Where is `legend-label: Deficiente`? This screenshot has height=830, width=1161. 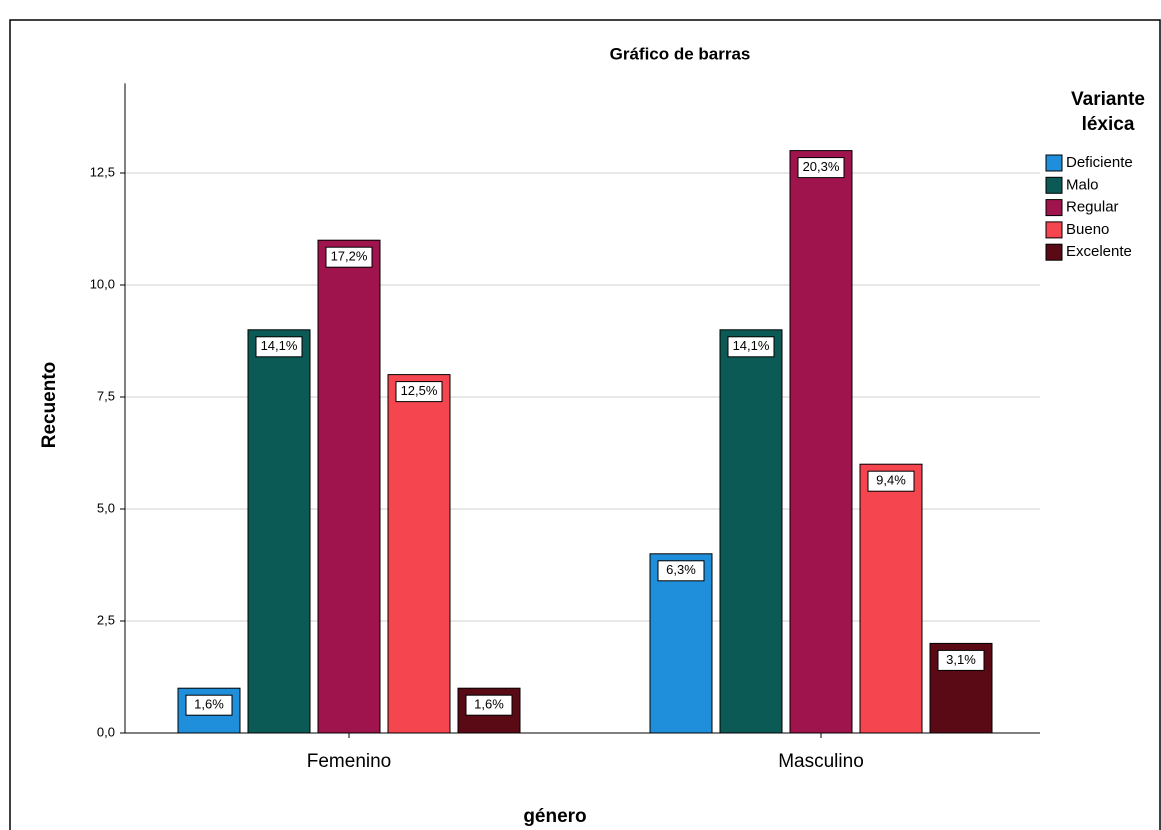
legend-label: Deficiente is located at coordinates (1099, 162).